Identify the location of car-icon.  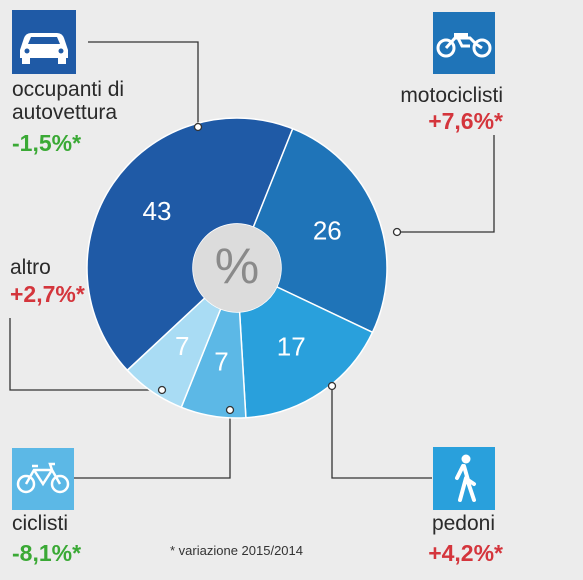
(44, 42).